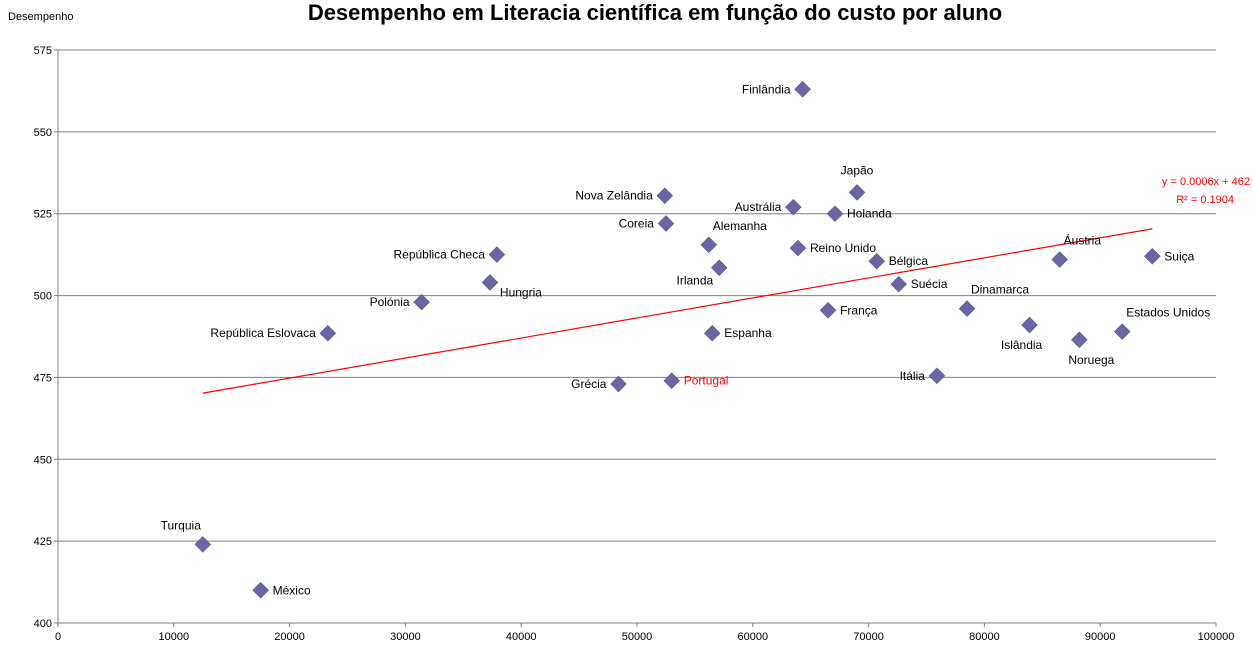  Describe the element at coordinates (637, 224) in the screenshot. I see `data-point-label: Coreia` at that location.